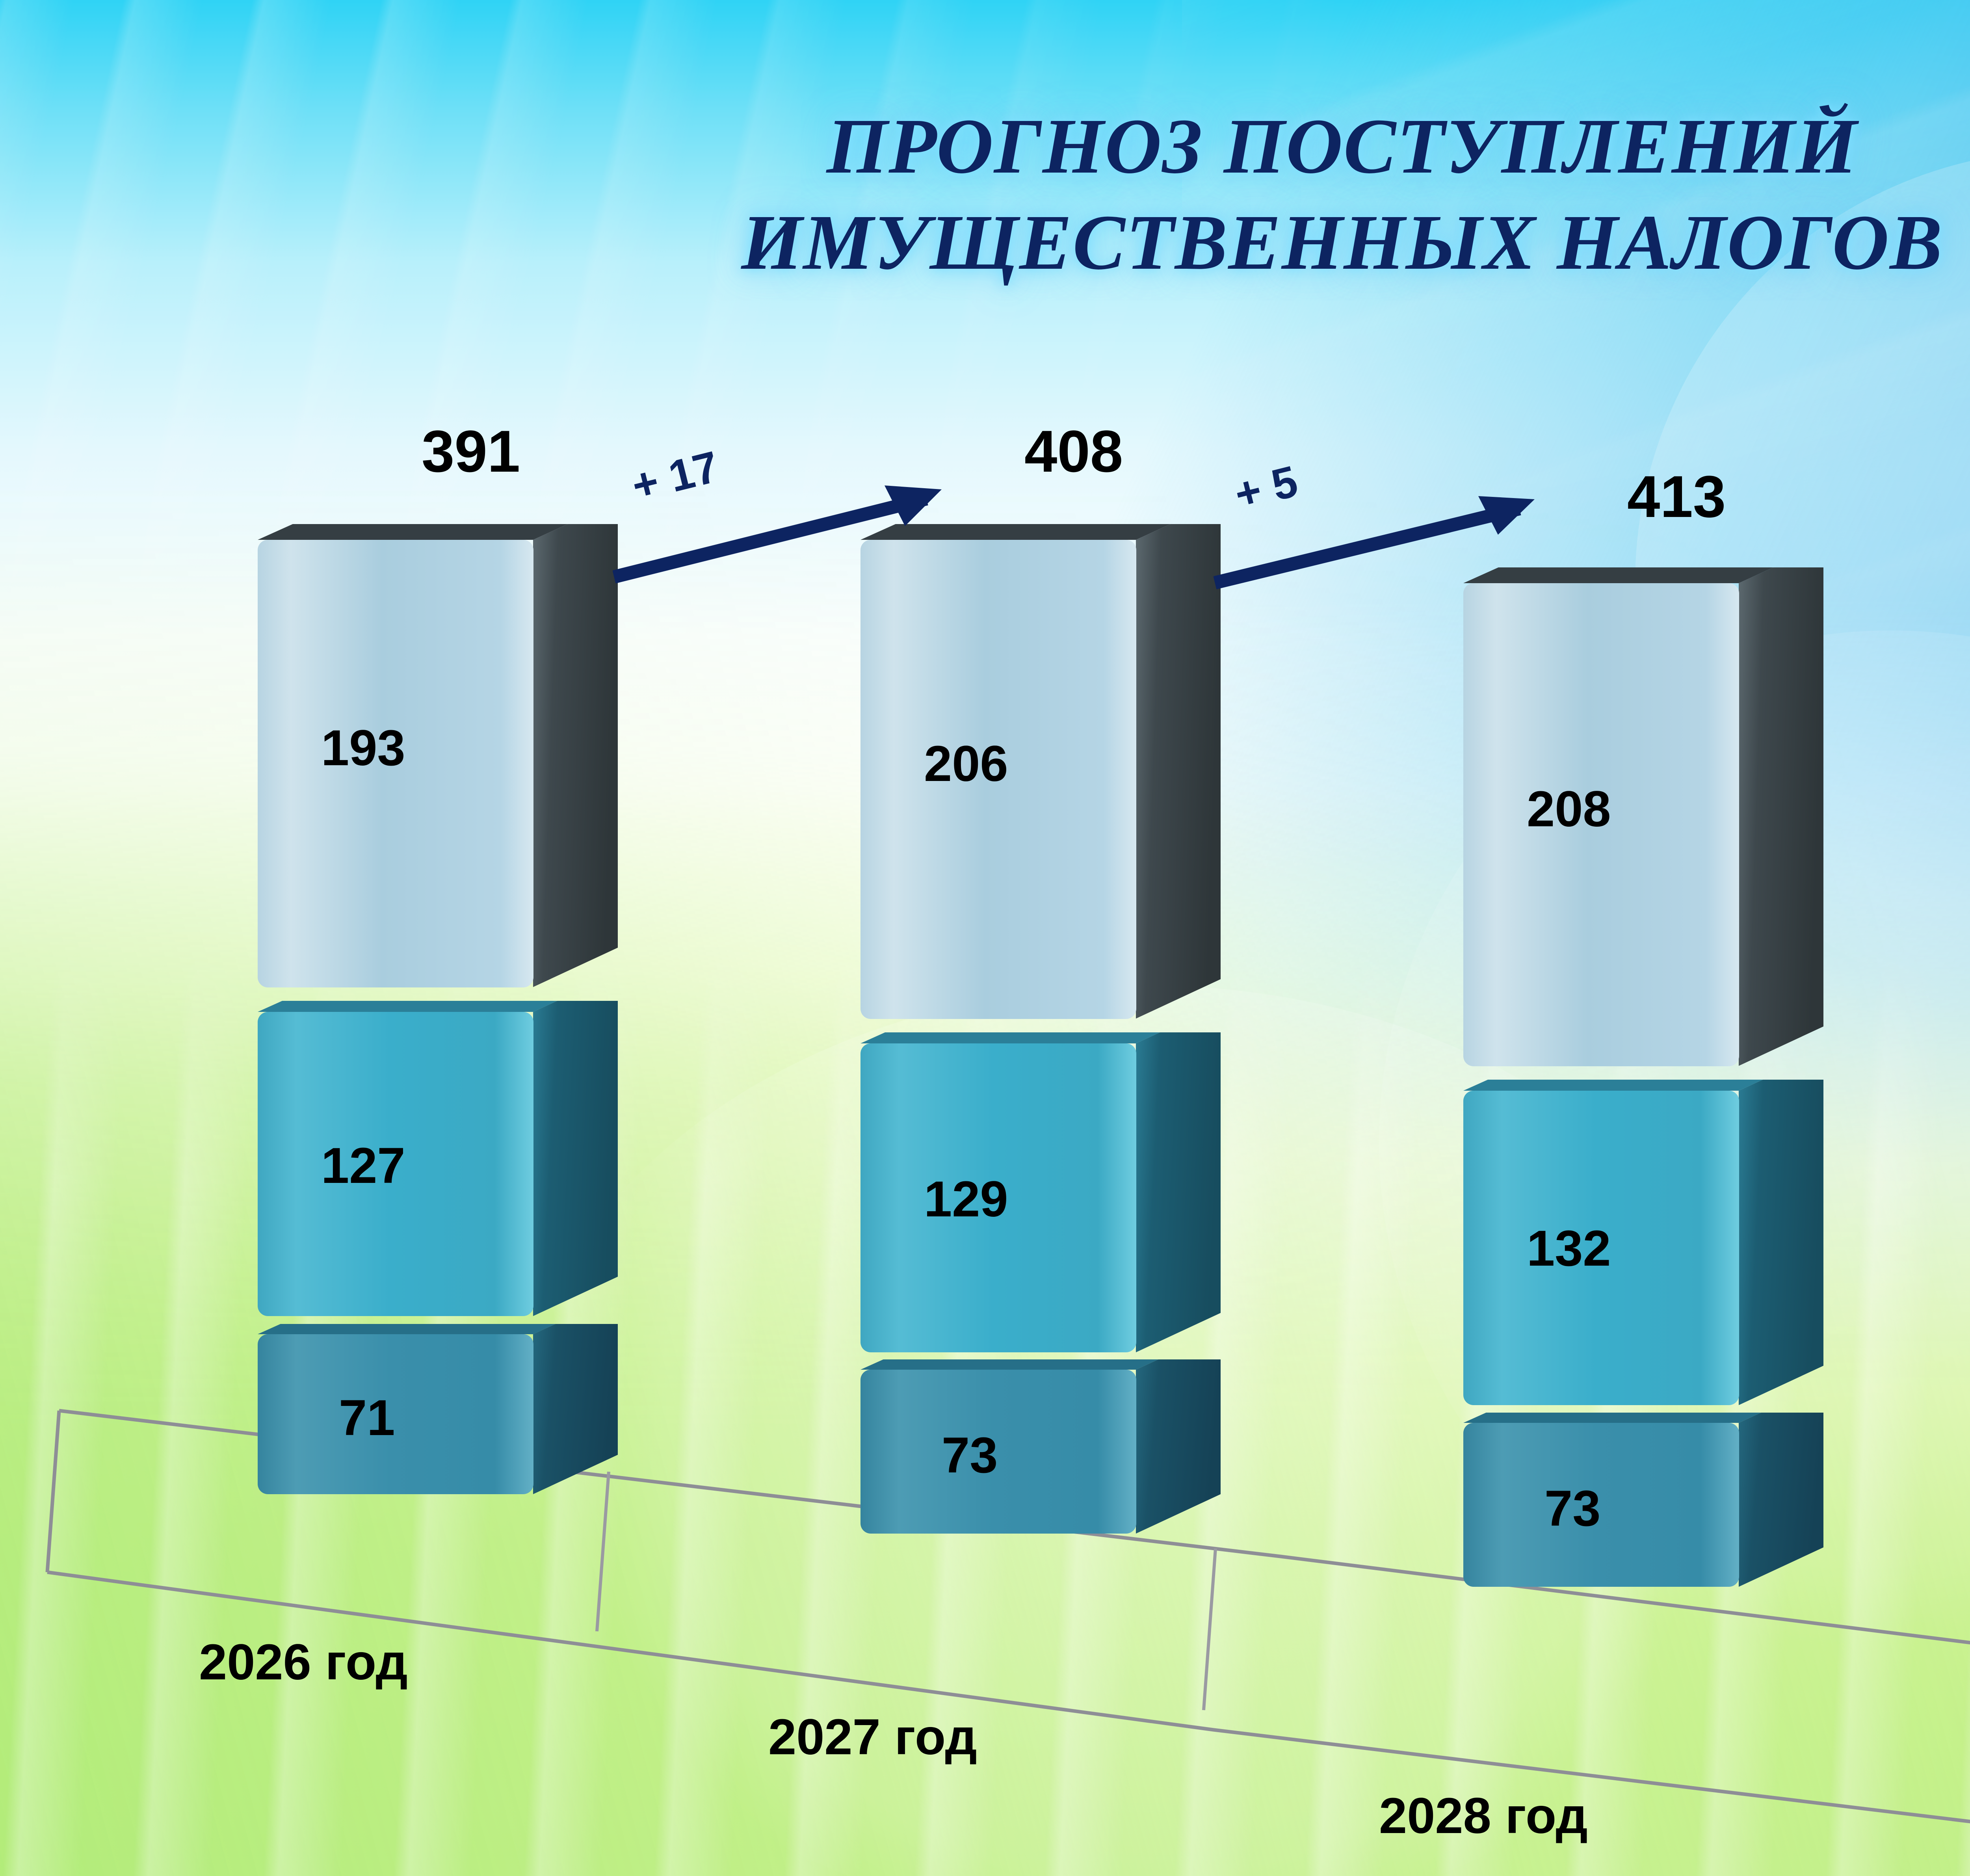 The image size is (1970, 1876). Describe the element at coordinates (1676, 497) in the screenshot. I see `bar-total-label: 413` at that location.